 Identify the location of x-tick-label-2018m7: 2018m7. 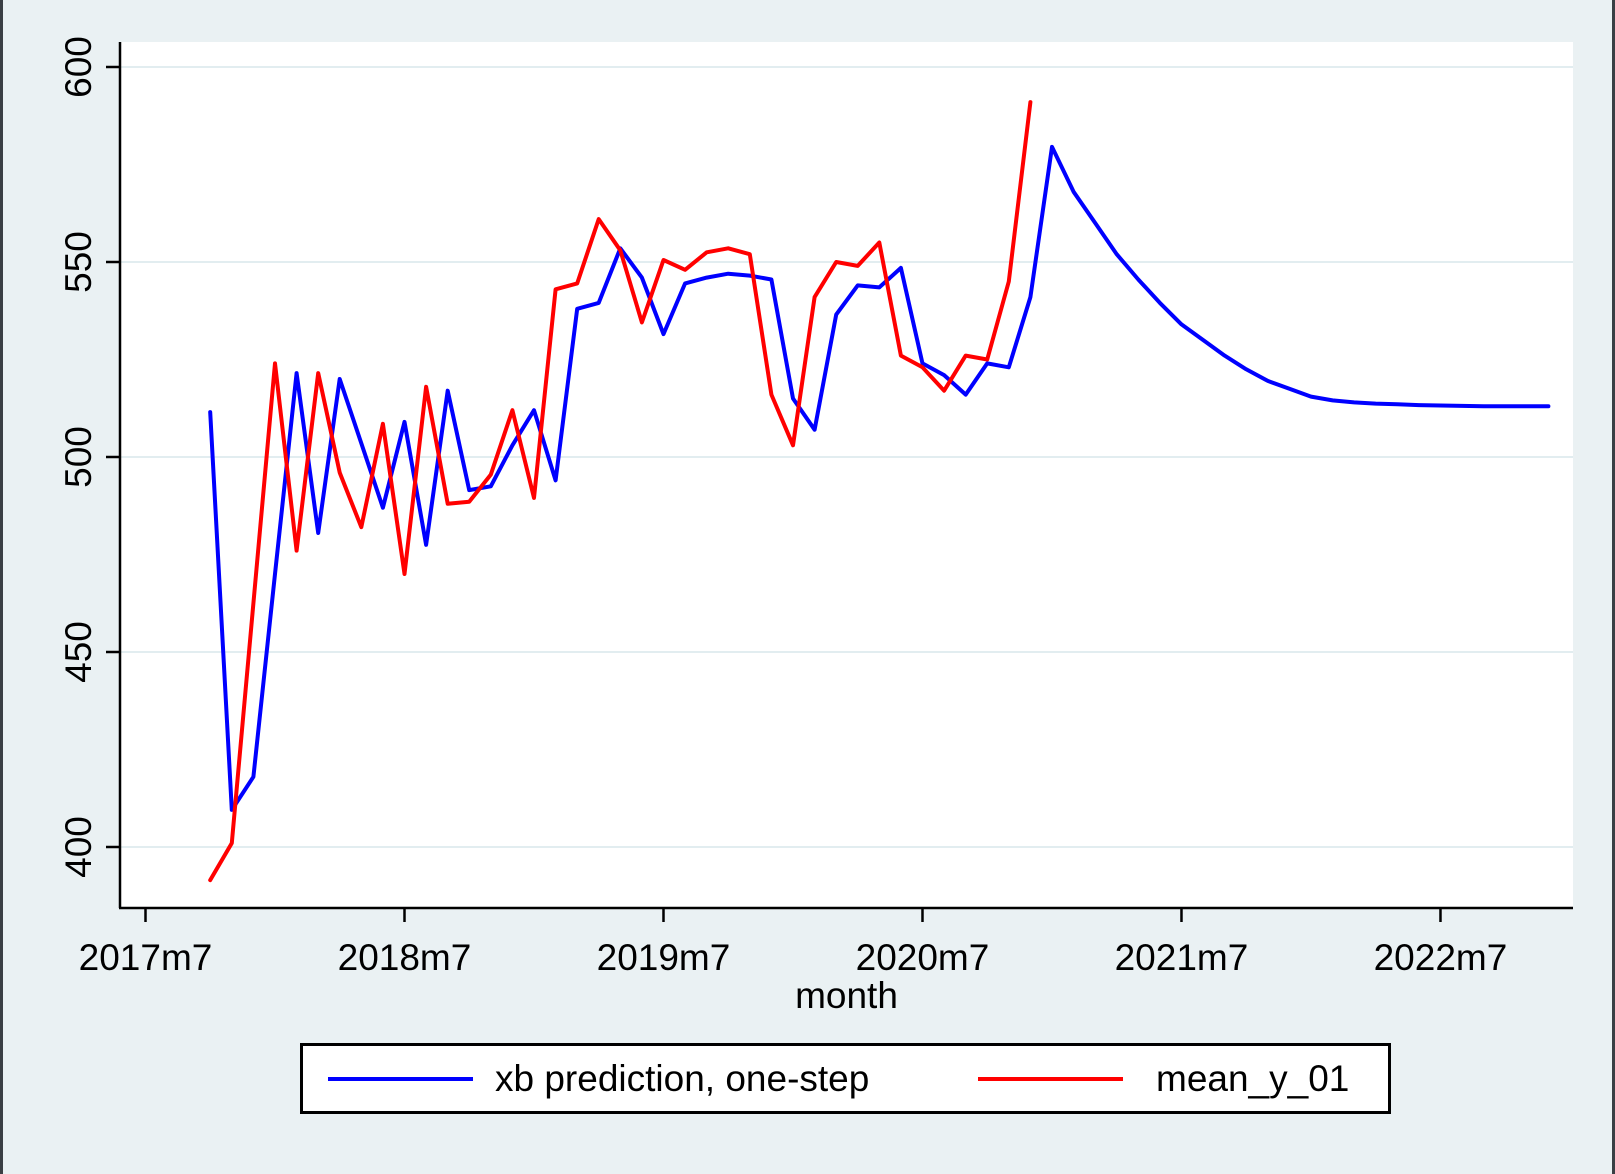
(405, 957).